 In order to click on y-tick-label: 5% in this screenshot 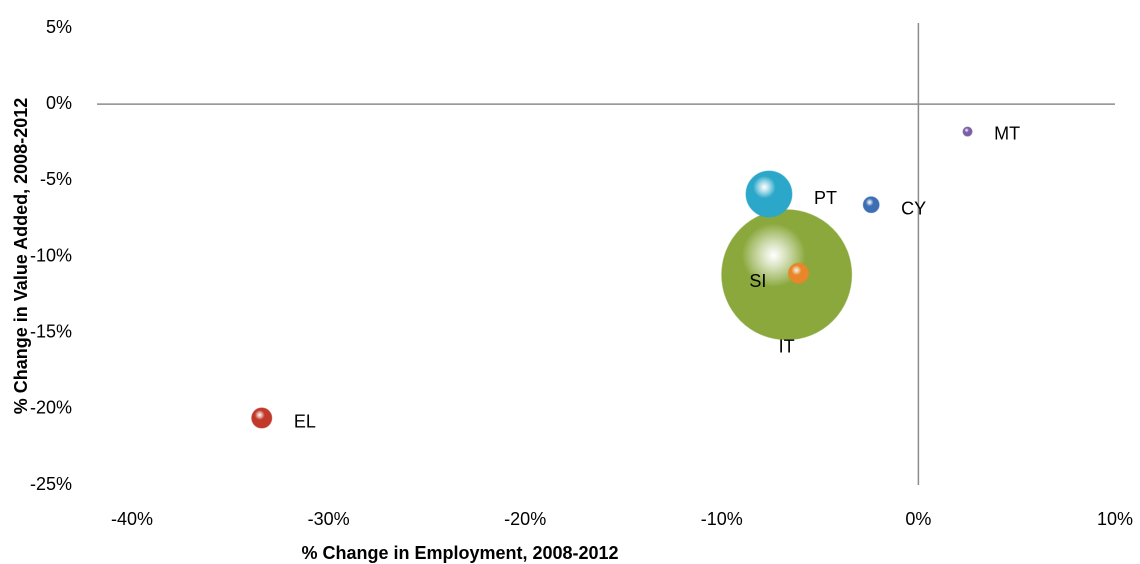, I will do `click(59, 27)`.